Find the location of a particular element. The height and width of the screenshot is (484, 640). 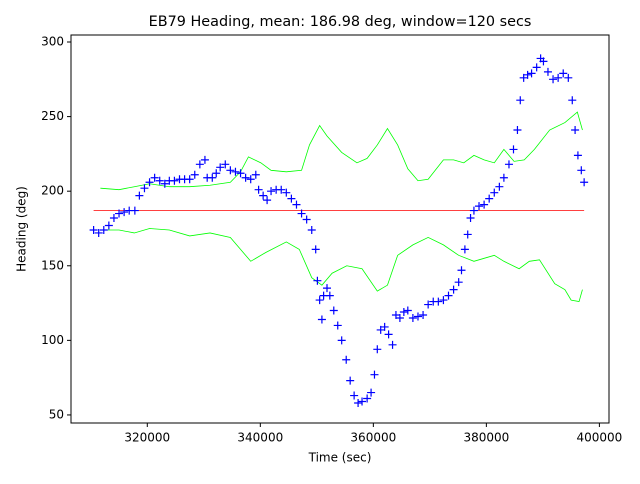

y-tick-label: 250 is located at coordinates (52, 116).